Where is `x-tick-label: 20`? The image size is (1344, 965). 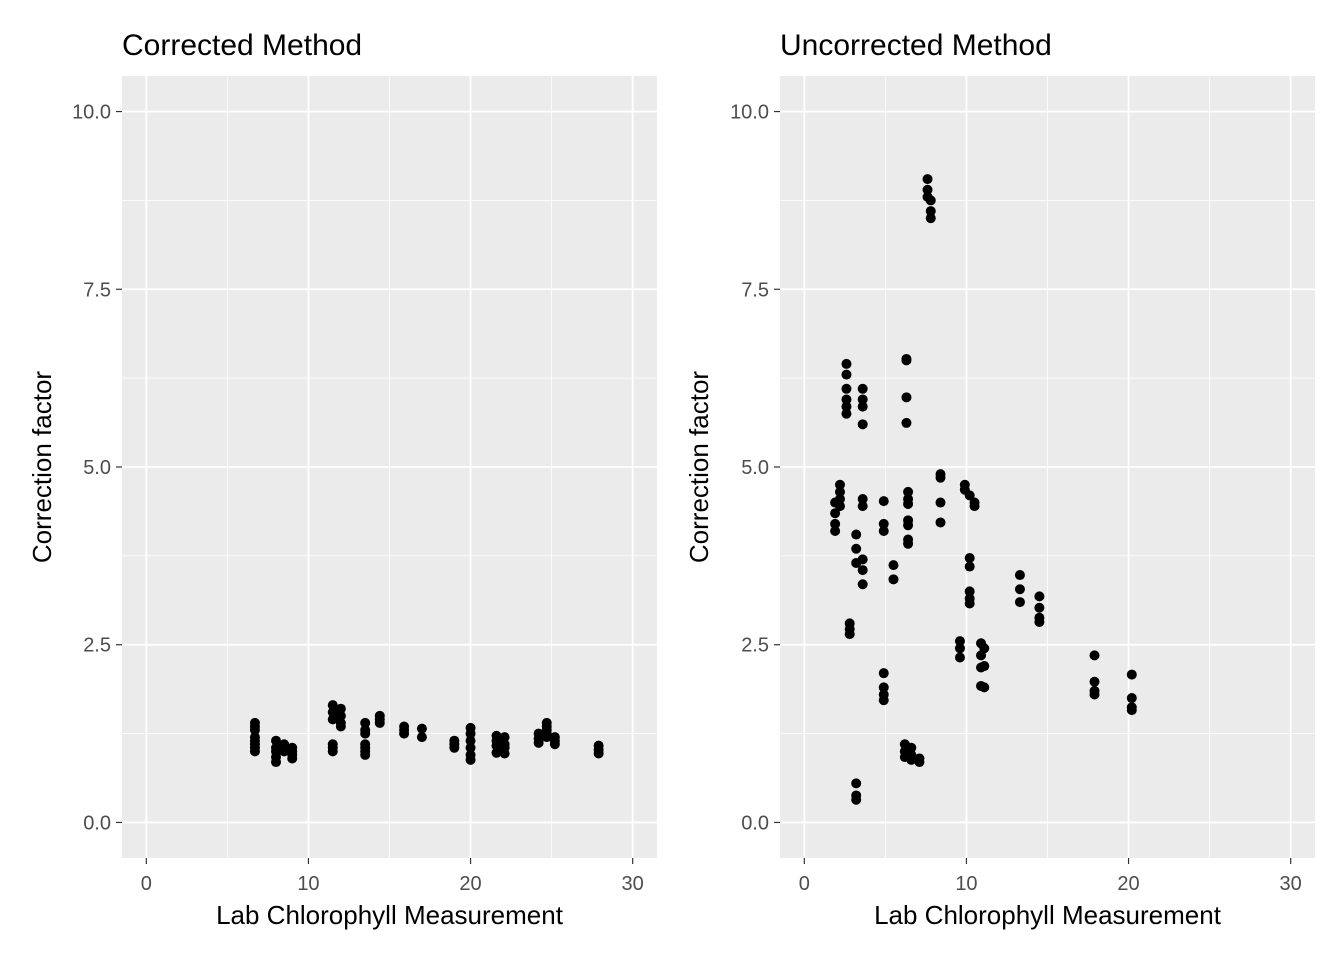 x-tick-label: 20 is located at coordinates (1128, 884).